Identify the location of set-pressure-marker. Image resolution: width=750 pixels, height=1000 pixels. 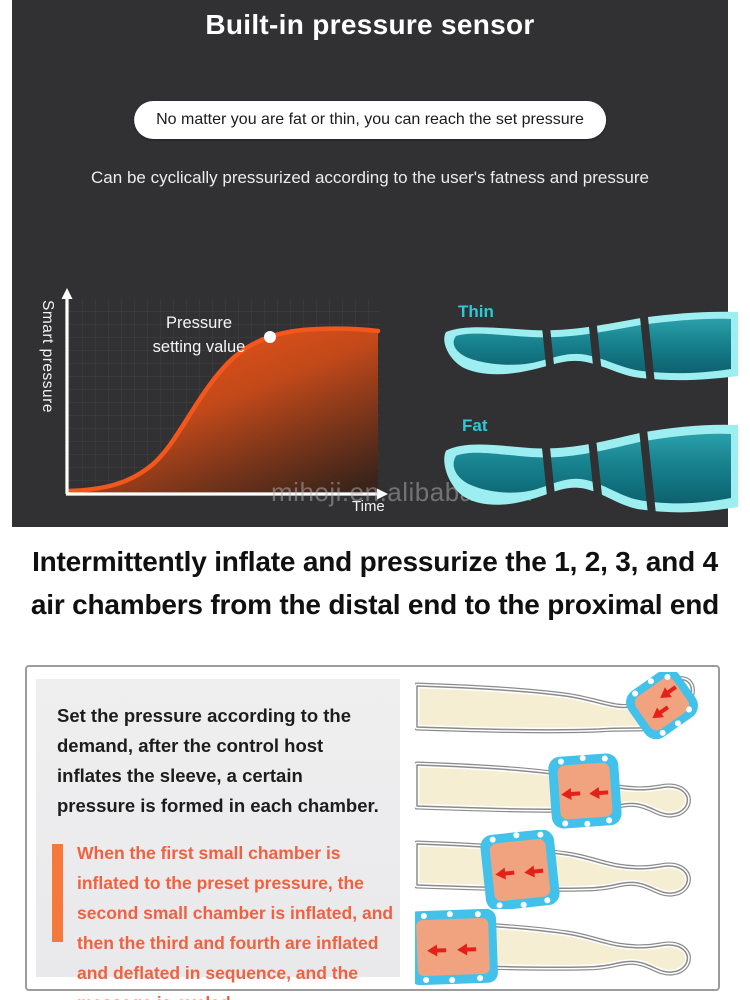
(270, 337).